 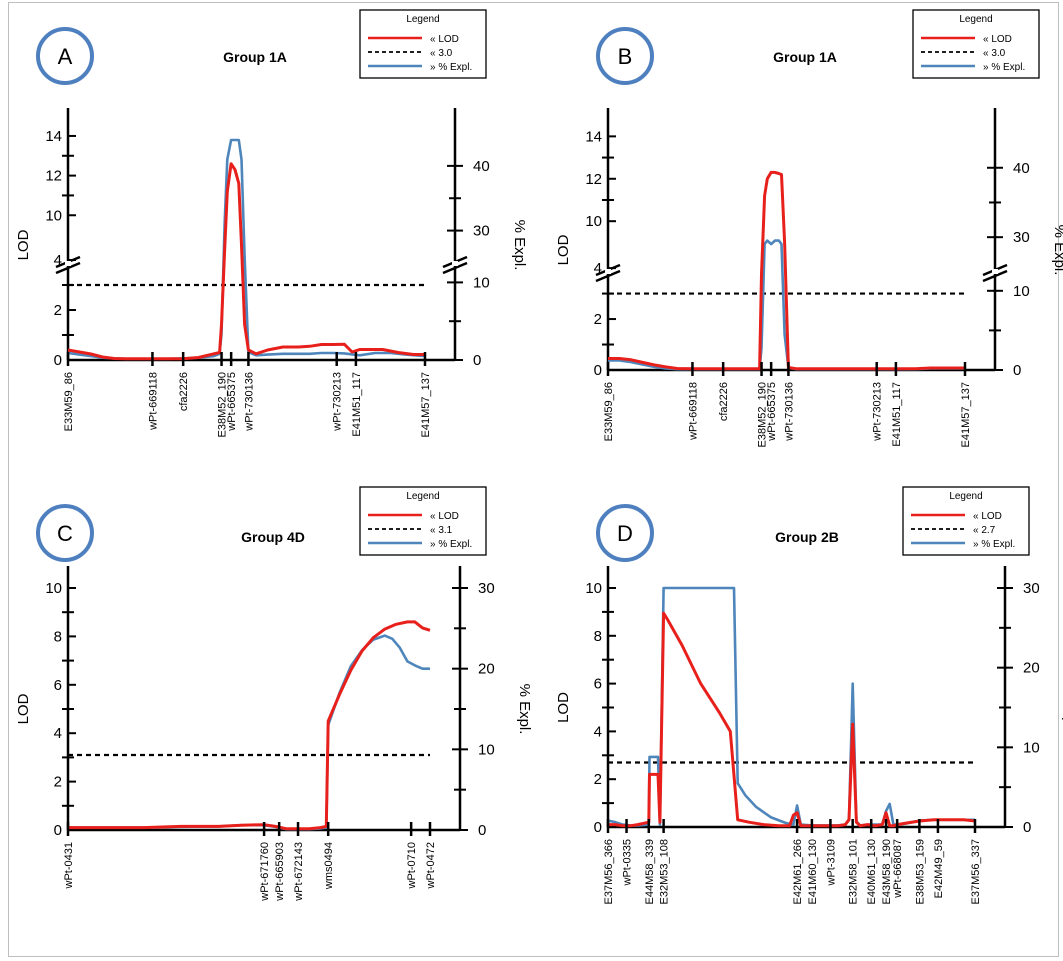 What do you see at coordinates (872, 871) in the screenshot?
I see `marker-label: E40M61_130` at bounding box center [872, 871].